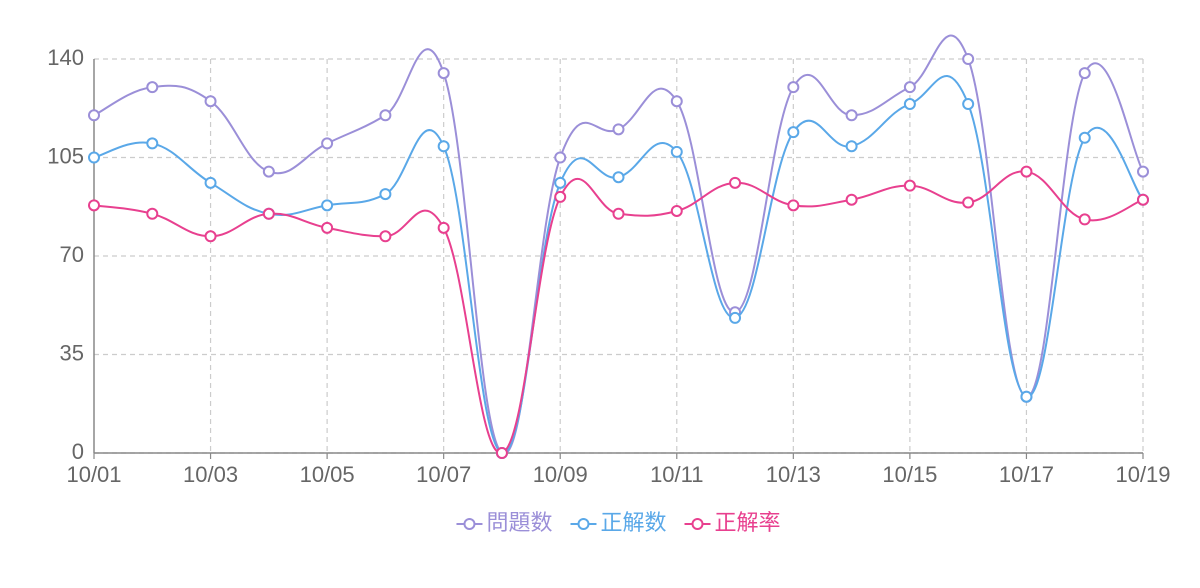  What do you see at coordinates (560, 474) in the screenshot?
I see `x-tick-label: 10/09` at bounding box center [560, 474].